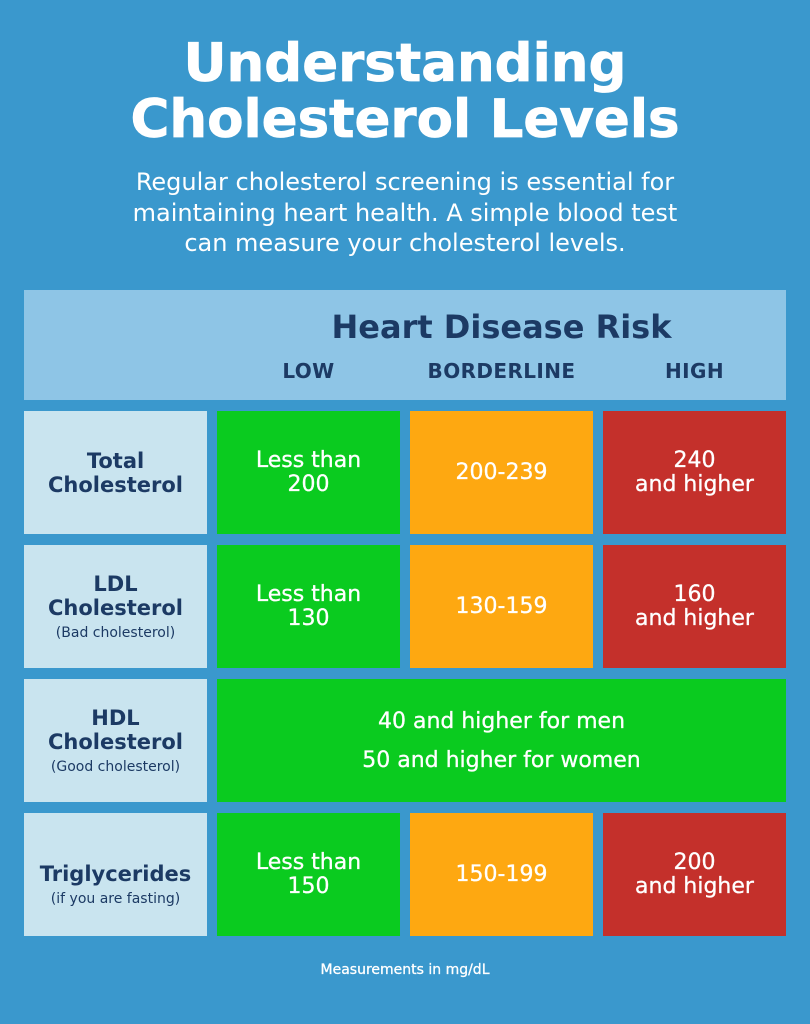 The width and height of the screenshot is (810, 1024). I want to click on borderline-risk-cell: 150-199, so click(501, 874).